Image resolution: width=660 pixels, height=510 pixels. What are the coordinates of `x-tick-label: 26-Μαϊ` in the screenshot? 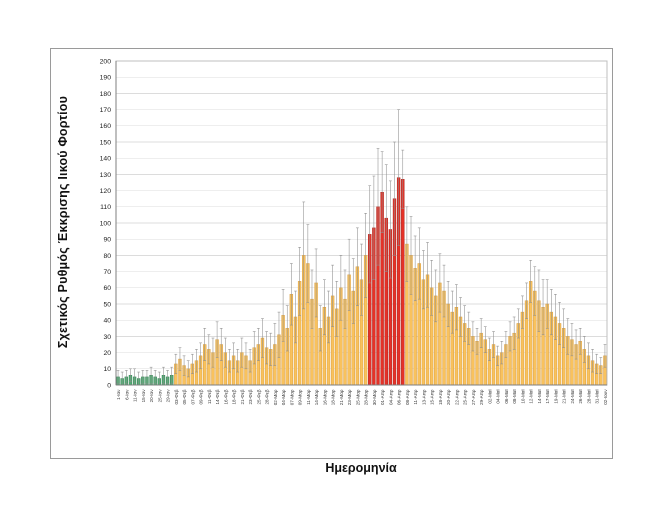 It's located at (580, 396).